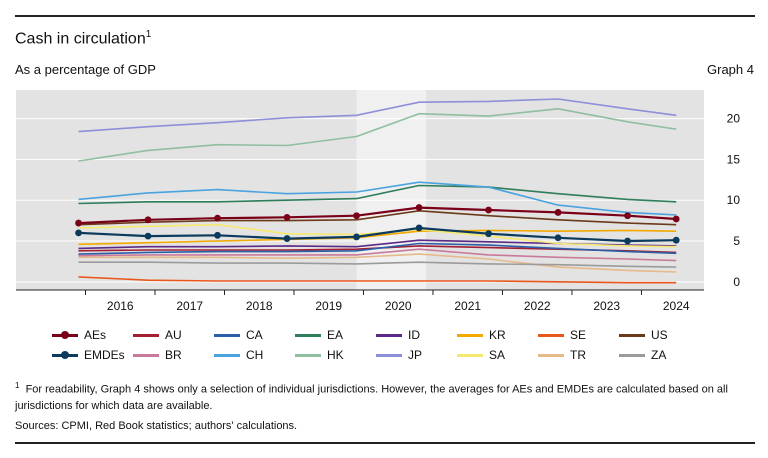 This screenshot has width=768, height=458. Describe the element at coordinates (173, 355) in the screenshot. I see `legend-label: BR` at that location.